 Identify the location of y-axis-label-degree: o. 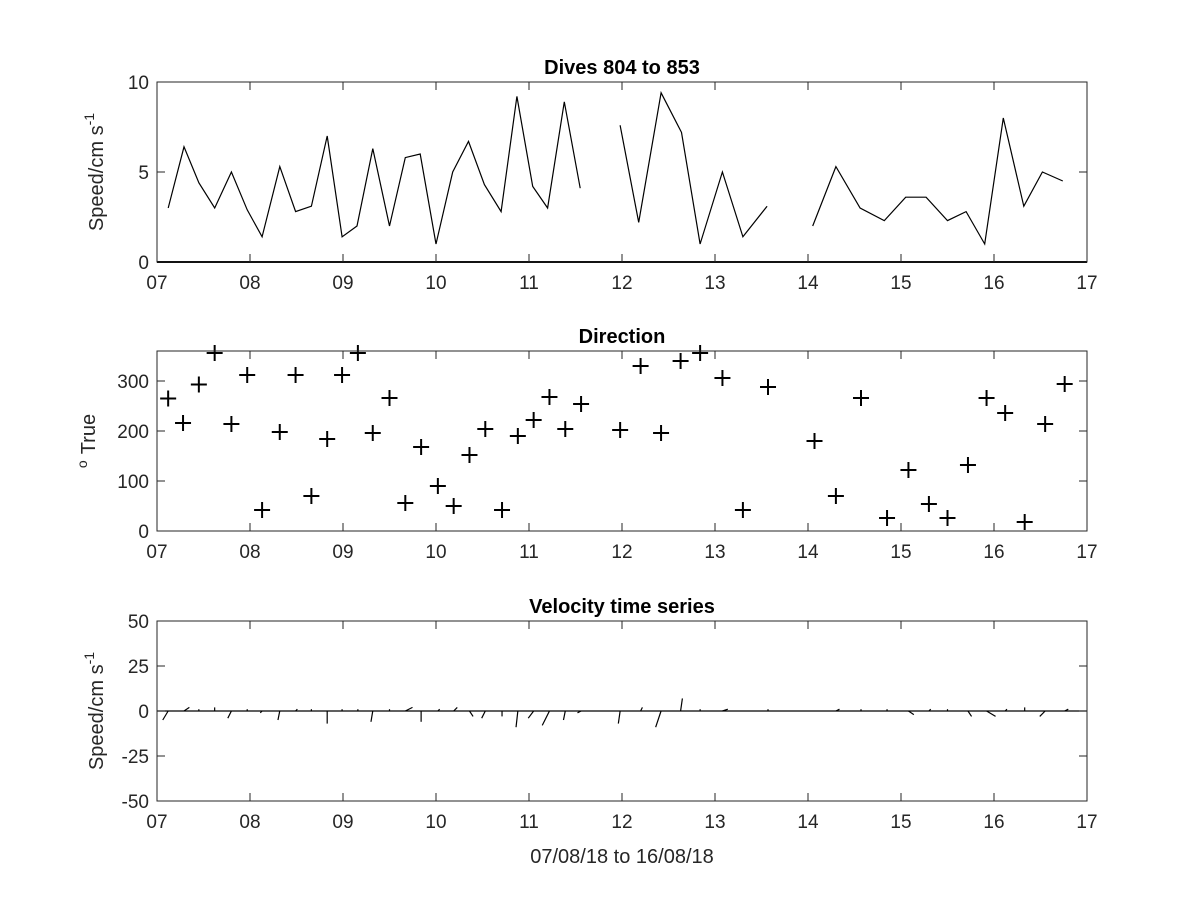
(82, 464).